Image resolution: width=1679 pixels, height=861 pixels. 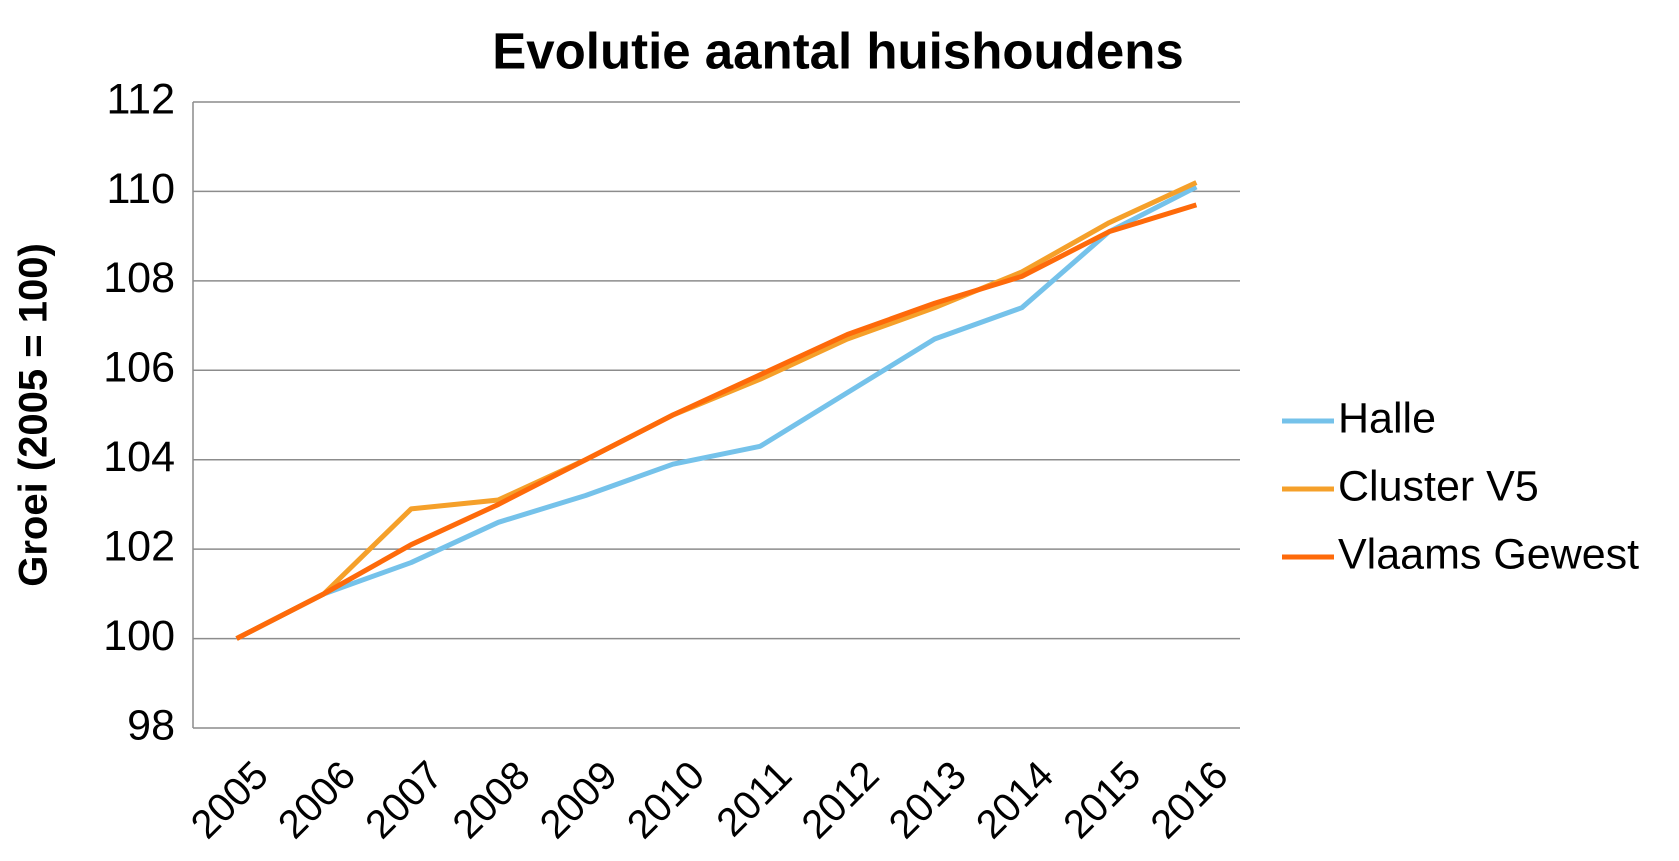 What do you see at coordinates (139, 368) in the screenshot?
I see `y-tick-label: 106` at bounding box center [139, 368].